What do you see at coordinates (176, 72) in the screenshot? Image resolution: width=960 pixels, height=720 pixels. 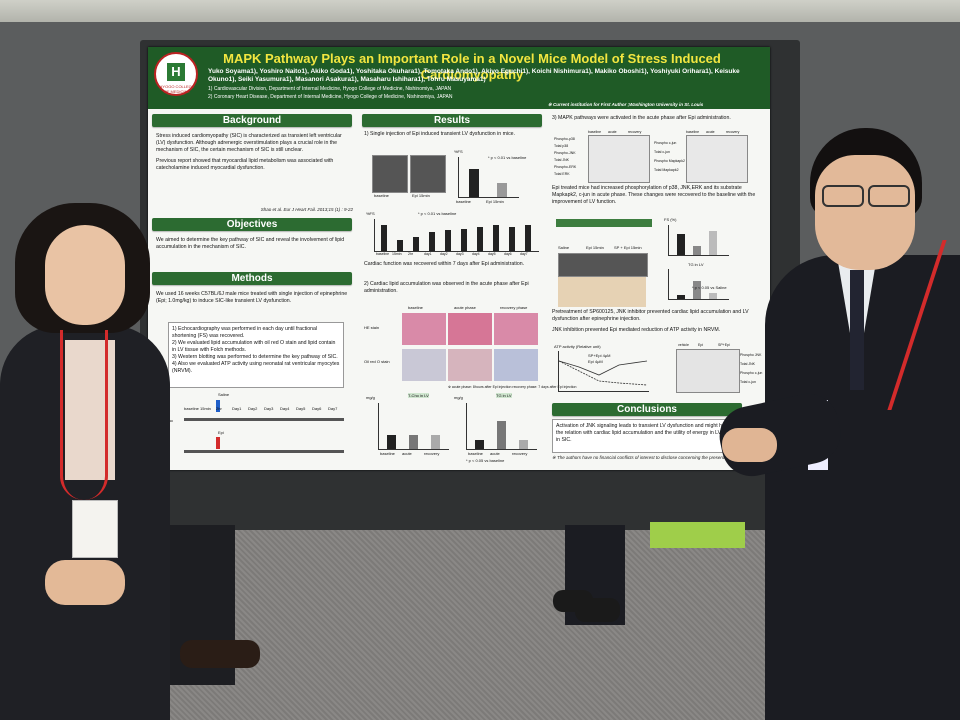 I see `logo-letter: H` at bounding box center [176, 72].